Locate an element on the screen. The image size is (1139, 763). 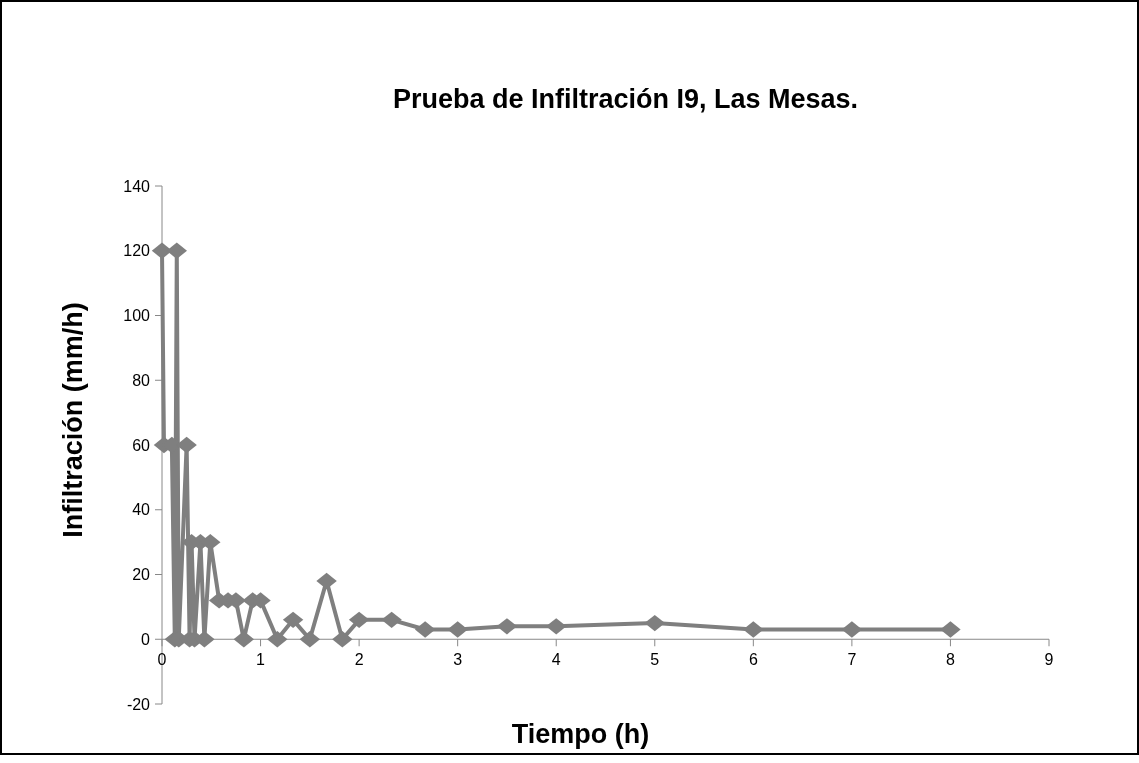
x-tick-label: 6 is located at coordinates (753, 660).